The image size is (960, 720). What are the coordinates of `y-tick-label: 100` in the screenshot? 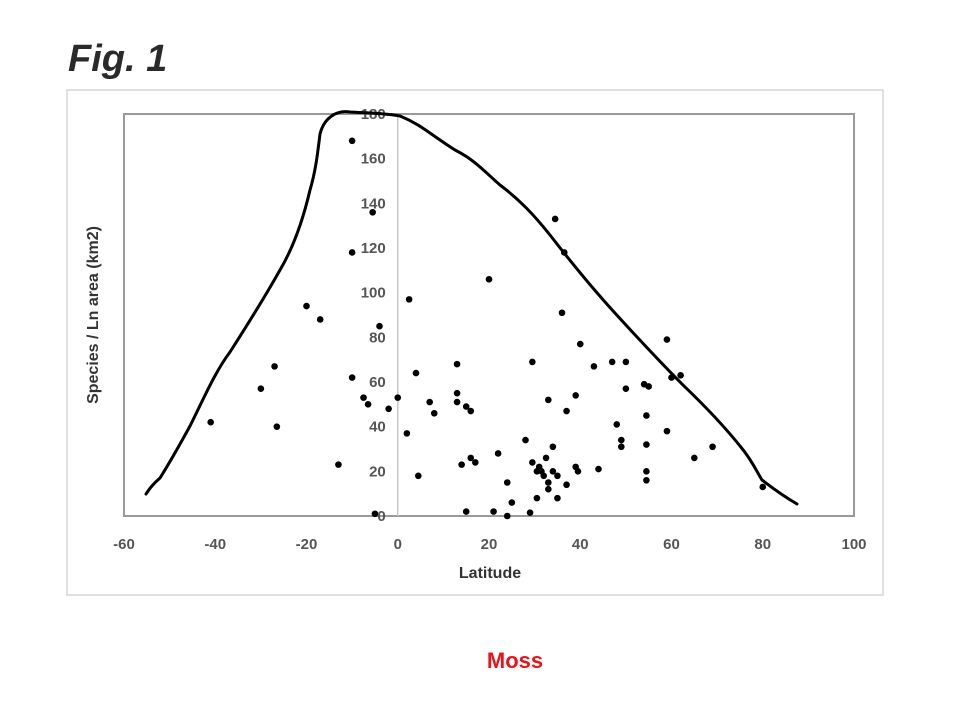 It's located at (373, 293).